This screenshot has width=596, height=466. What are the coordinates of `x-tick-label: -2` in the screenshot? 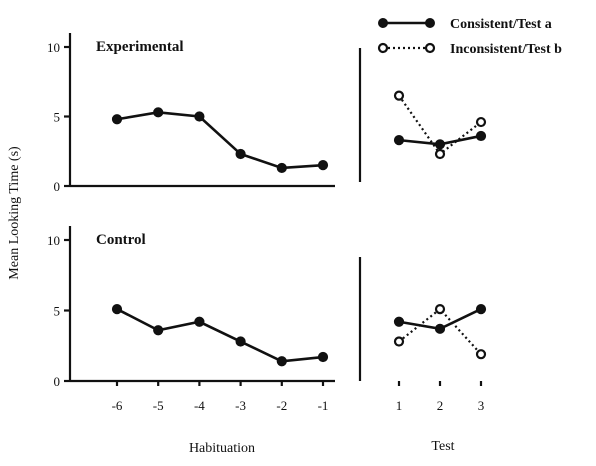 It's located at (281, 405).